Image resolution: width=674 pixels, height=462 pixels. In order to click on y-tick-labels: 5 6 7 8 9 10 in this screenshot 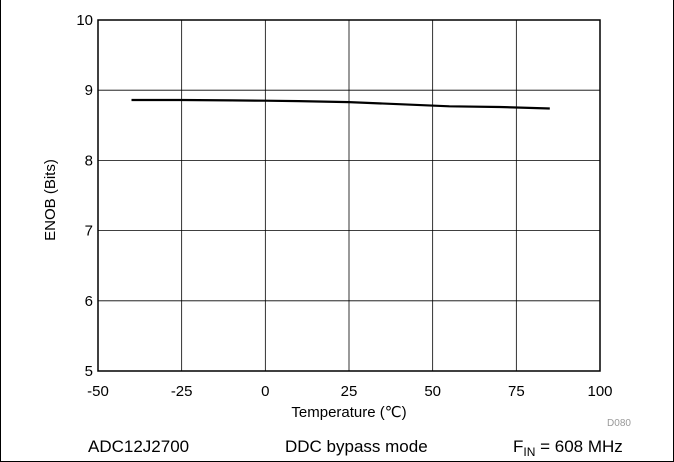, I will do `click(84, 196)`.